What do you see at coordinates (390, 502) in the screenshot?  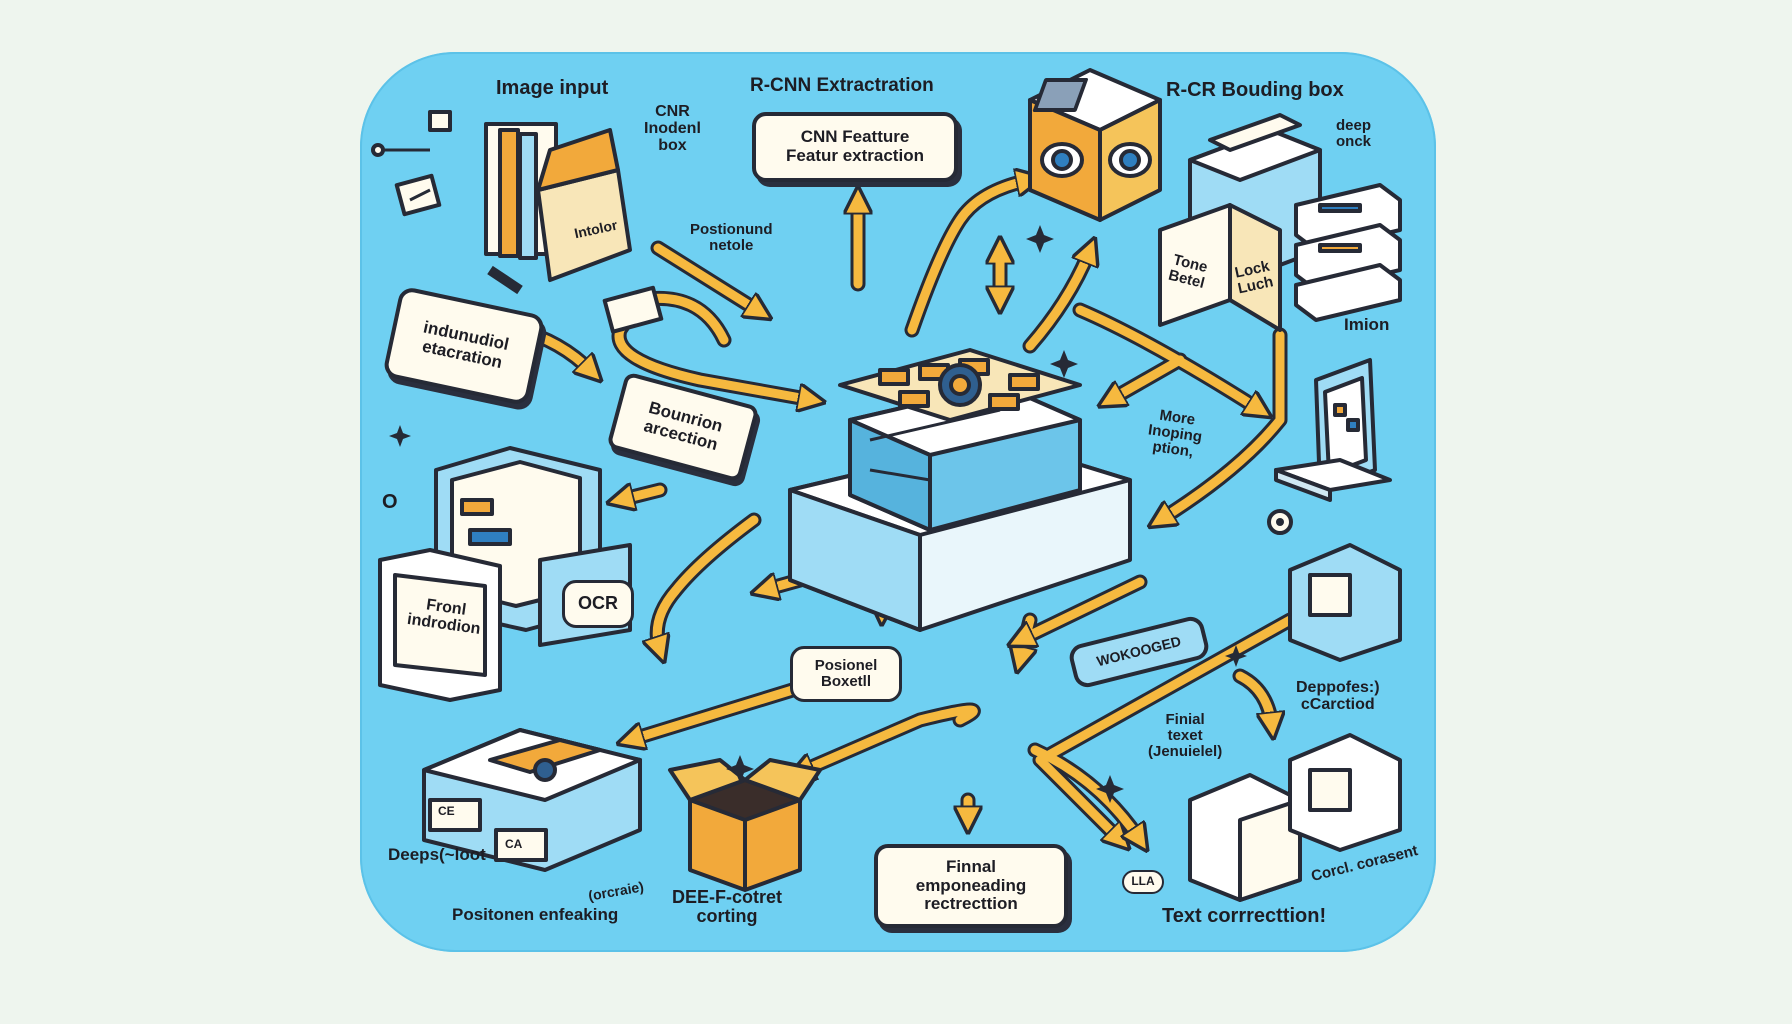 I see `label-letter-o: O` at bounding box center [390, 502].